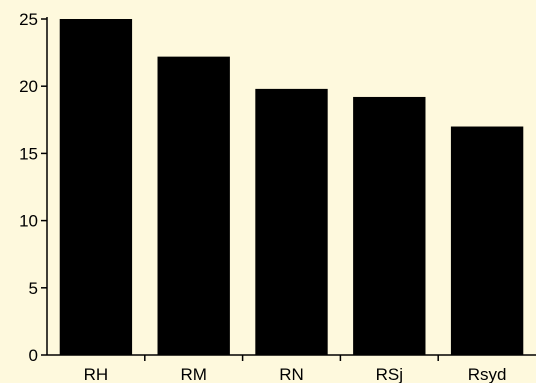 This screenshot has width=536, height=383. What do you see at coordinates (389, 226) in the screenshot?
I see `bar-rsj` at bounding box center [389, 226].